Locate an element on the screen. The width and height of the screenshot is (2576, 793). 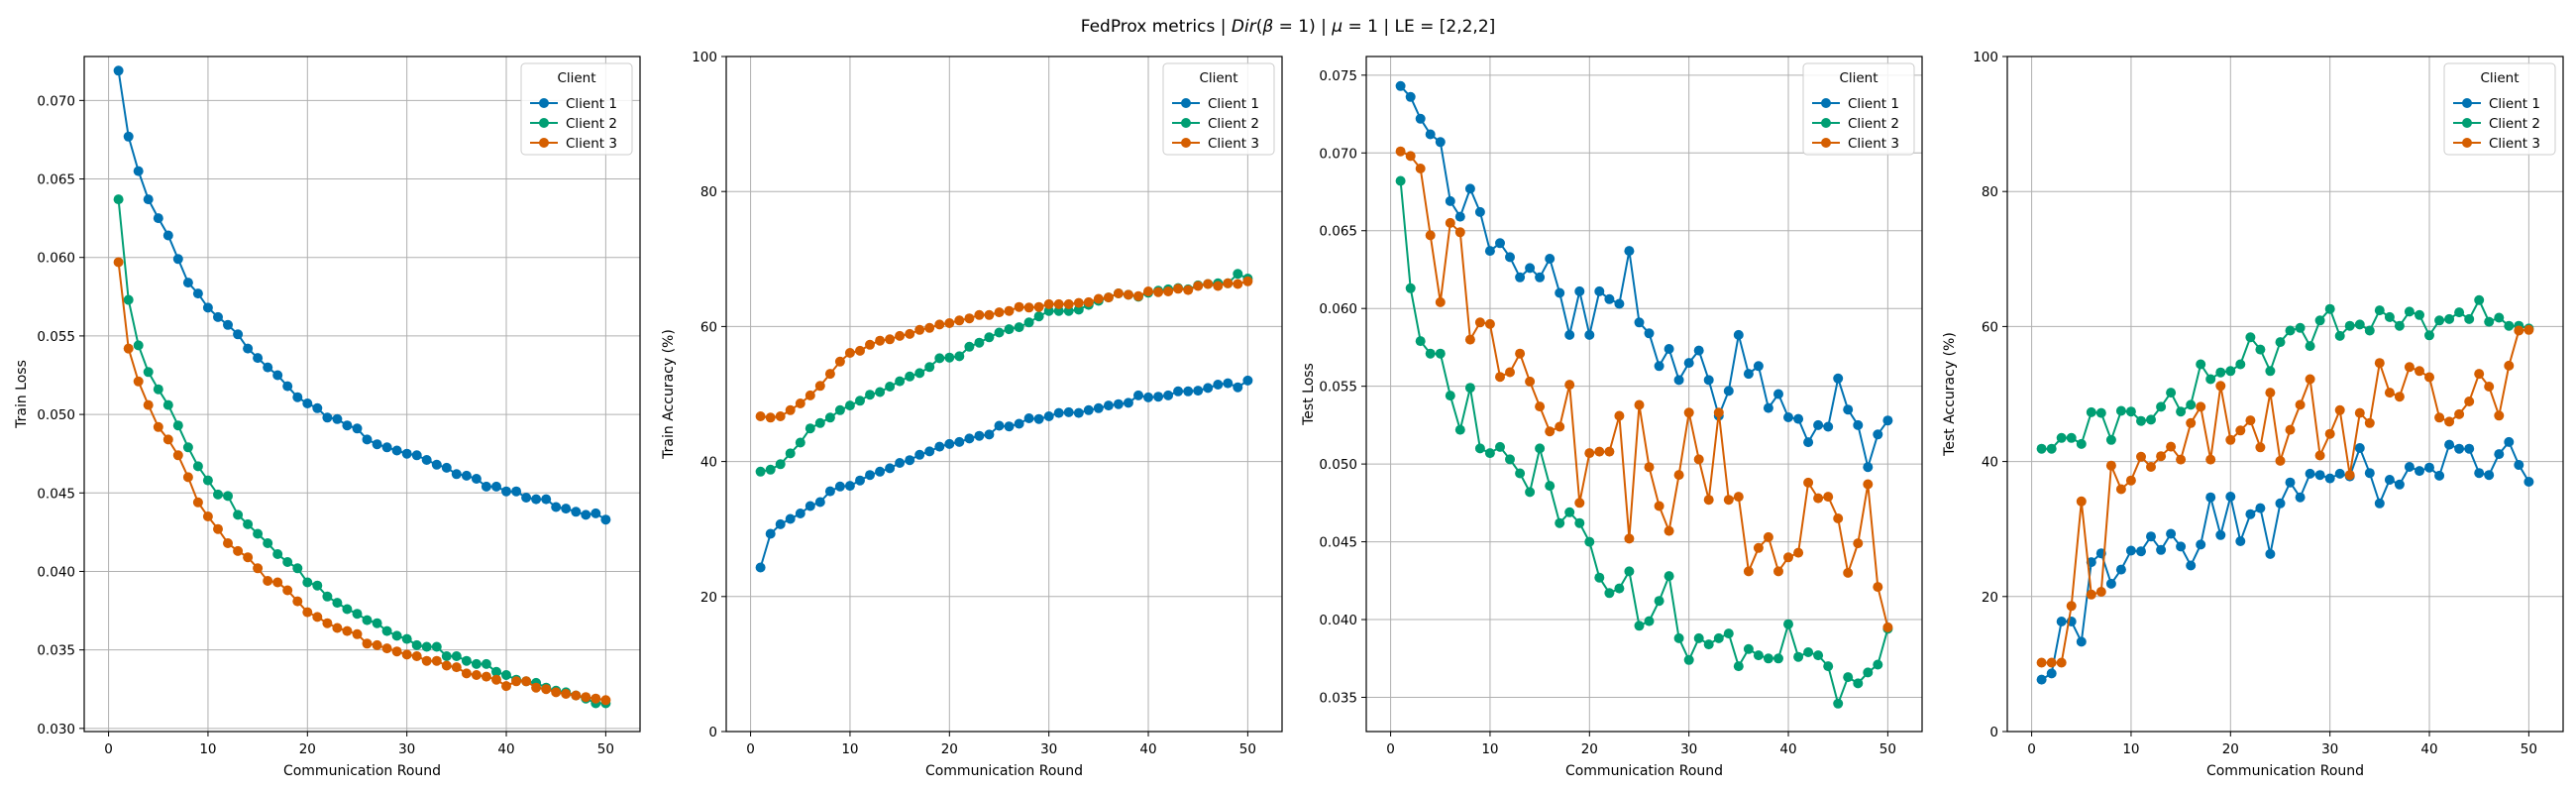
y-axis-label: Train Accuracy (%) is located at coordinates (669, 394).